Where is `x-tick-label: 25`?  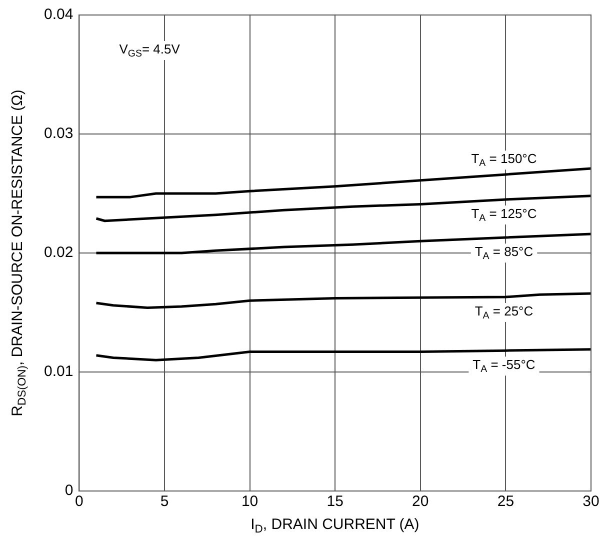 x-tick-label: 25 is located at coordinates (505, 501).